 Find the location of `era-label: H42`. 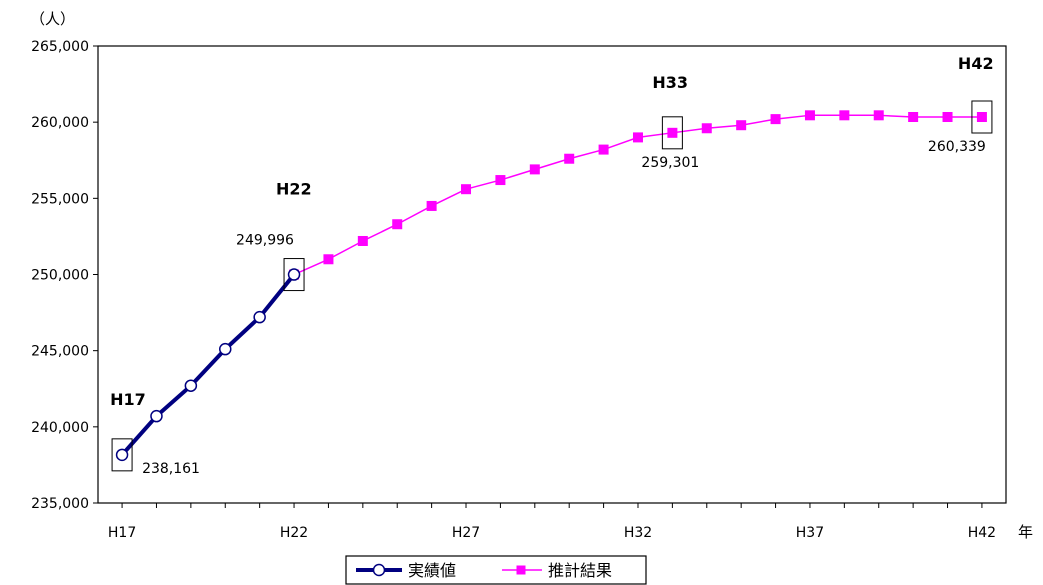

era-label: H42 is located at coordinates (976, 63).